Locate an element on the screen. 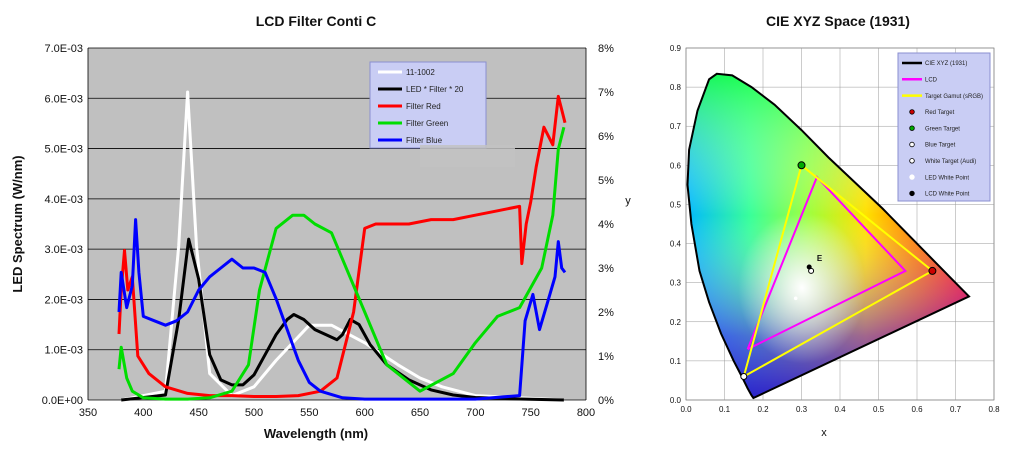 Image resolution: width=1024 pixels, height=450 pixels. cie-legend-label: Blue Target is located at coordinates (940, 146).